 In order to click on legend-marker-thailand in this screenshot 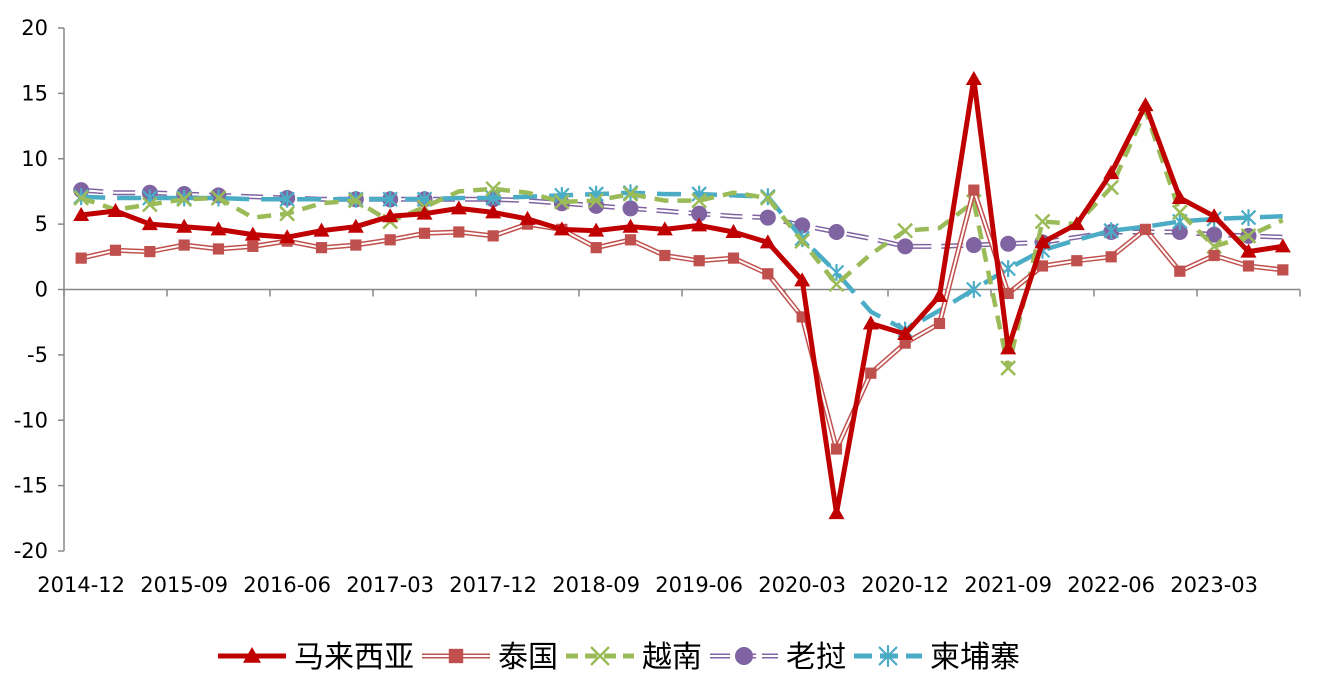, I will do `click(456, 656)`.